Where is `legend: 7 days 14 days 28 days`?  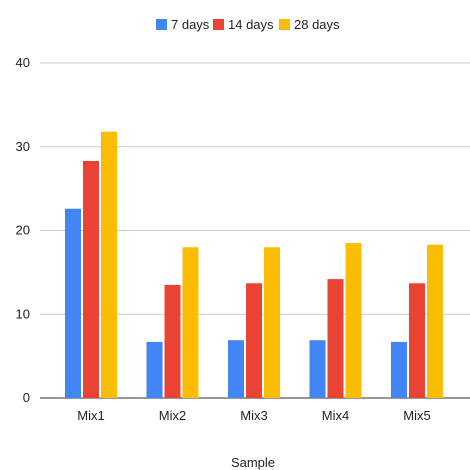
legend: 7 days 14 days 28 days is located at coordinates (248, 24).